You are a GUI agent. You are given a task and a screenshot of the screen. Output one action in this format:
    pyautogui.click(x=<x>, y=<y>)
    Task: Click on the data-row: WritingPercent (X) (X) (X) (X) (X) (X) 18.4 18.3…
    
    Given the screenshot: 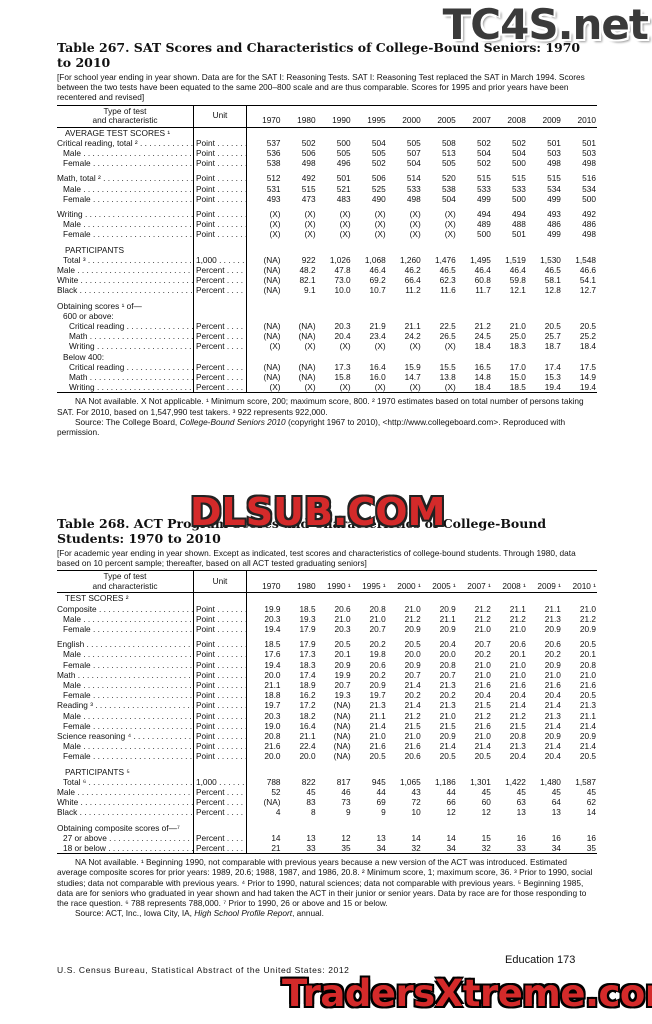 What is the action you would take?
    pyautogui.click(x=327, y=346)
    